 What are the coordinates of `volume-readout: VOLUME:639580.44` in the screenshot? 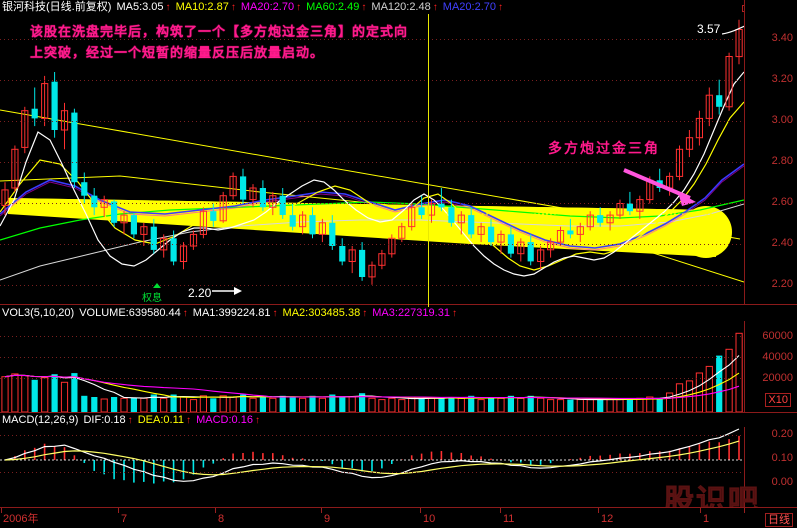 It's located at (130, 313).